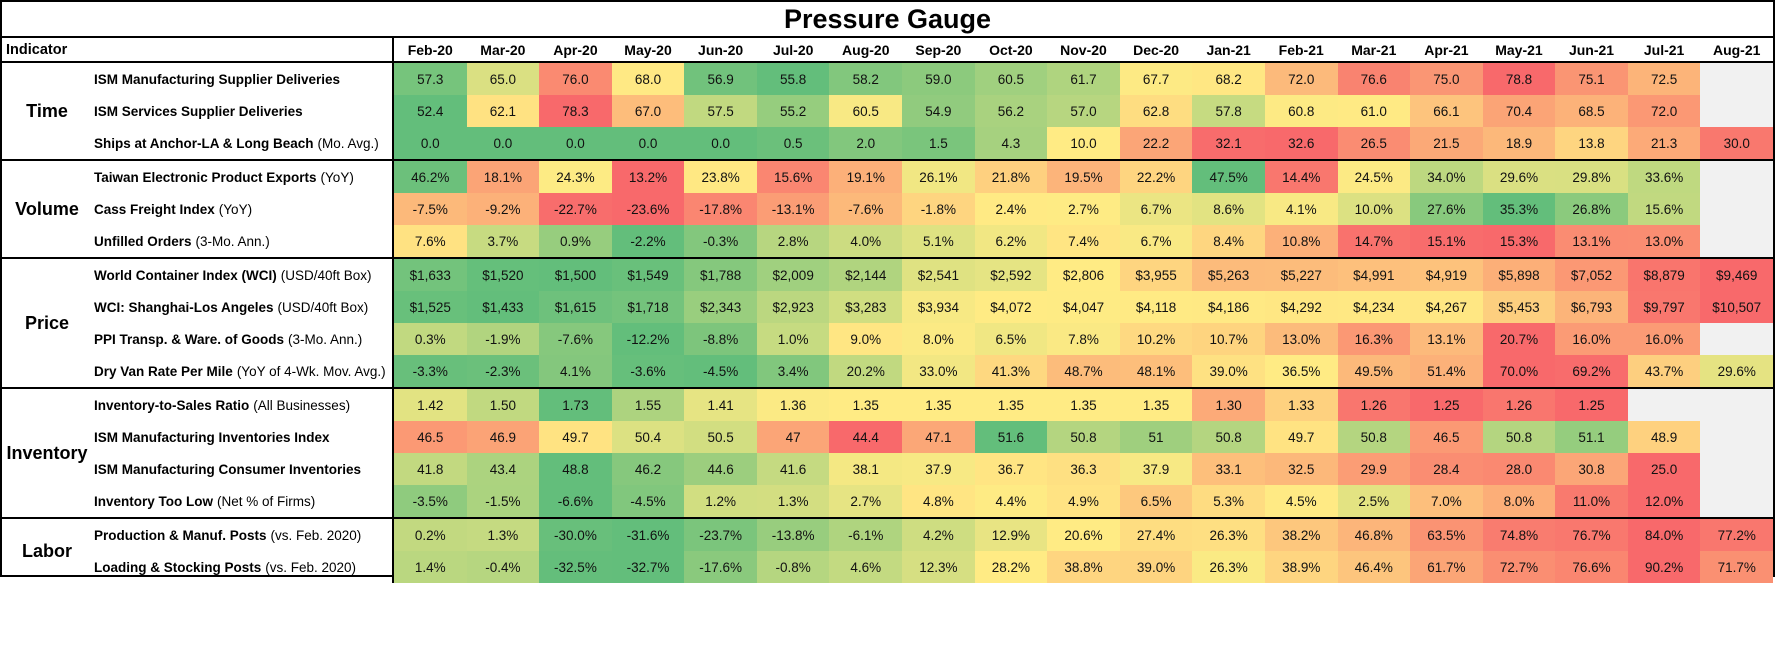 This screenshot has width=1775, height=651. I want to click on heatmap-cell: -3.3%, so click(430, 371).